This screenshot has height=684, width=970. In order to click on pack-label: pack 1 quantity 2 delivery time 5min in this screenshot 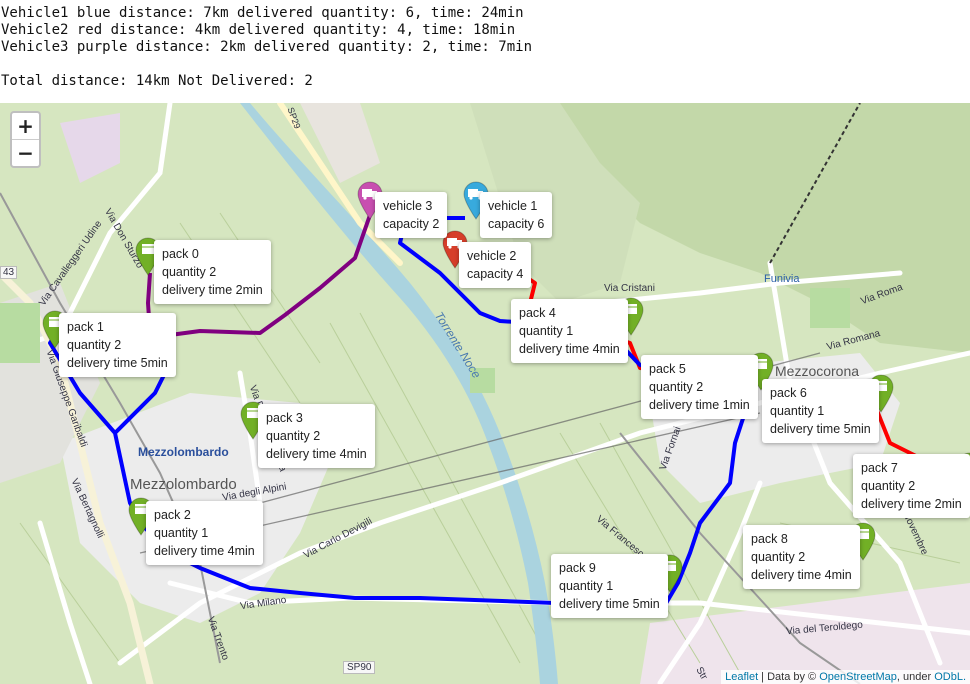, I will do `click(117, 345)`.